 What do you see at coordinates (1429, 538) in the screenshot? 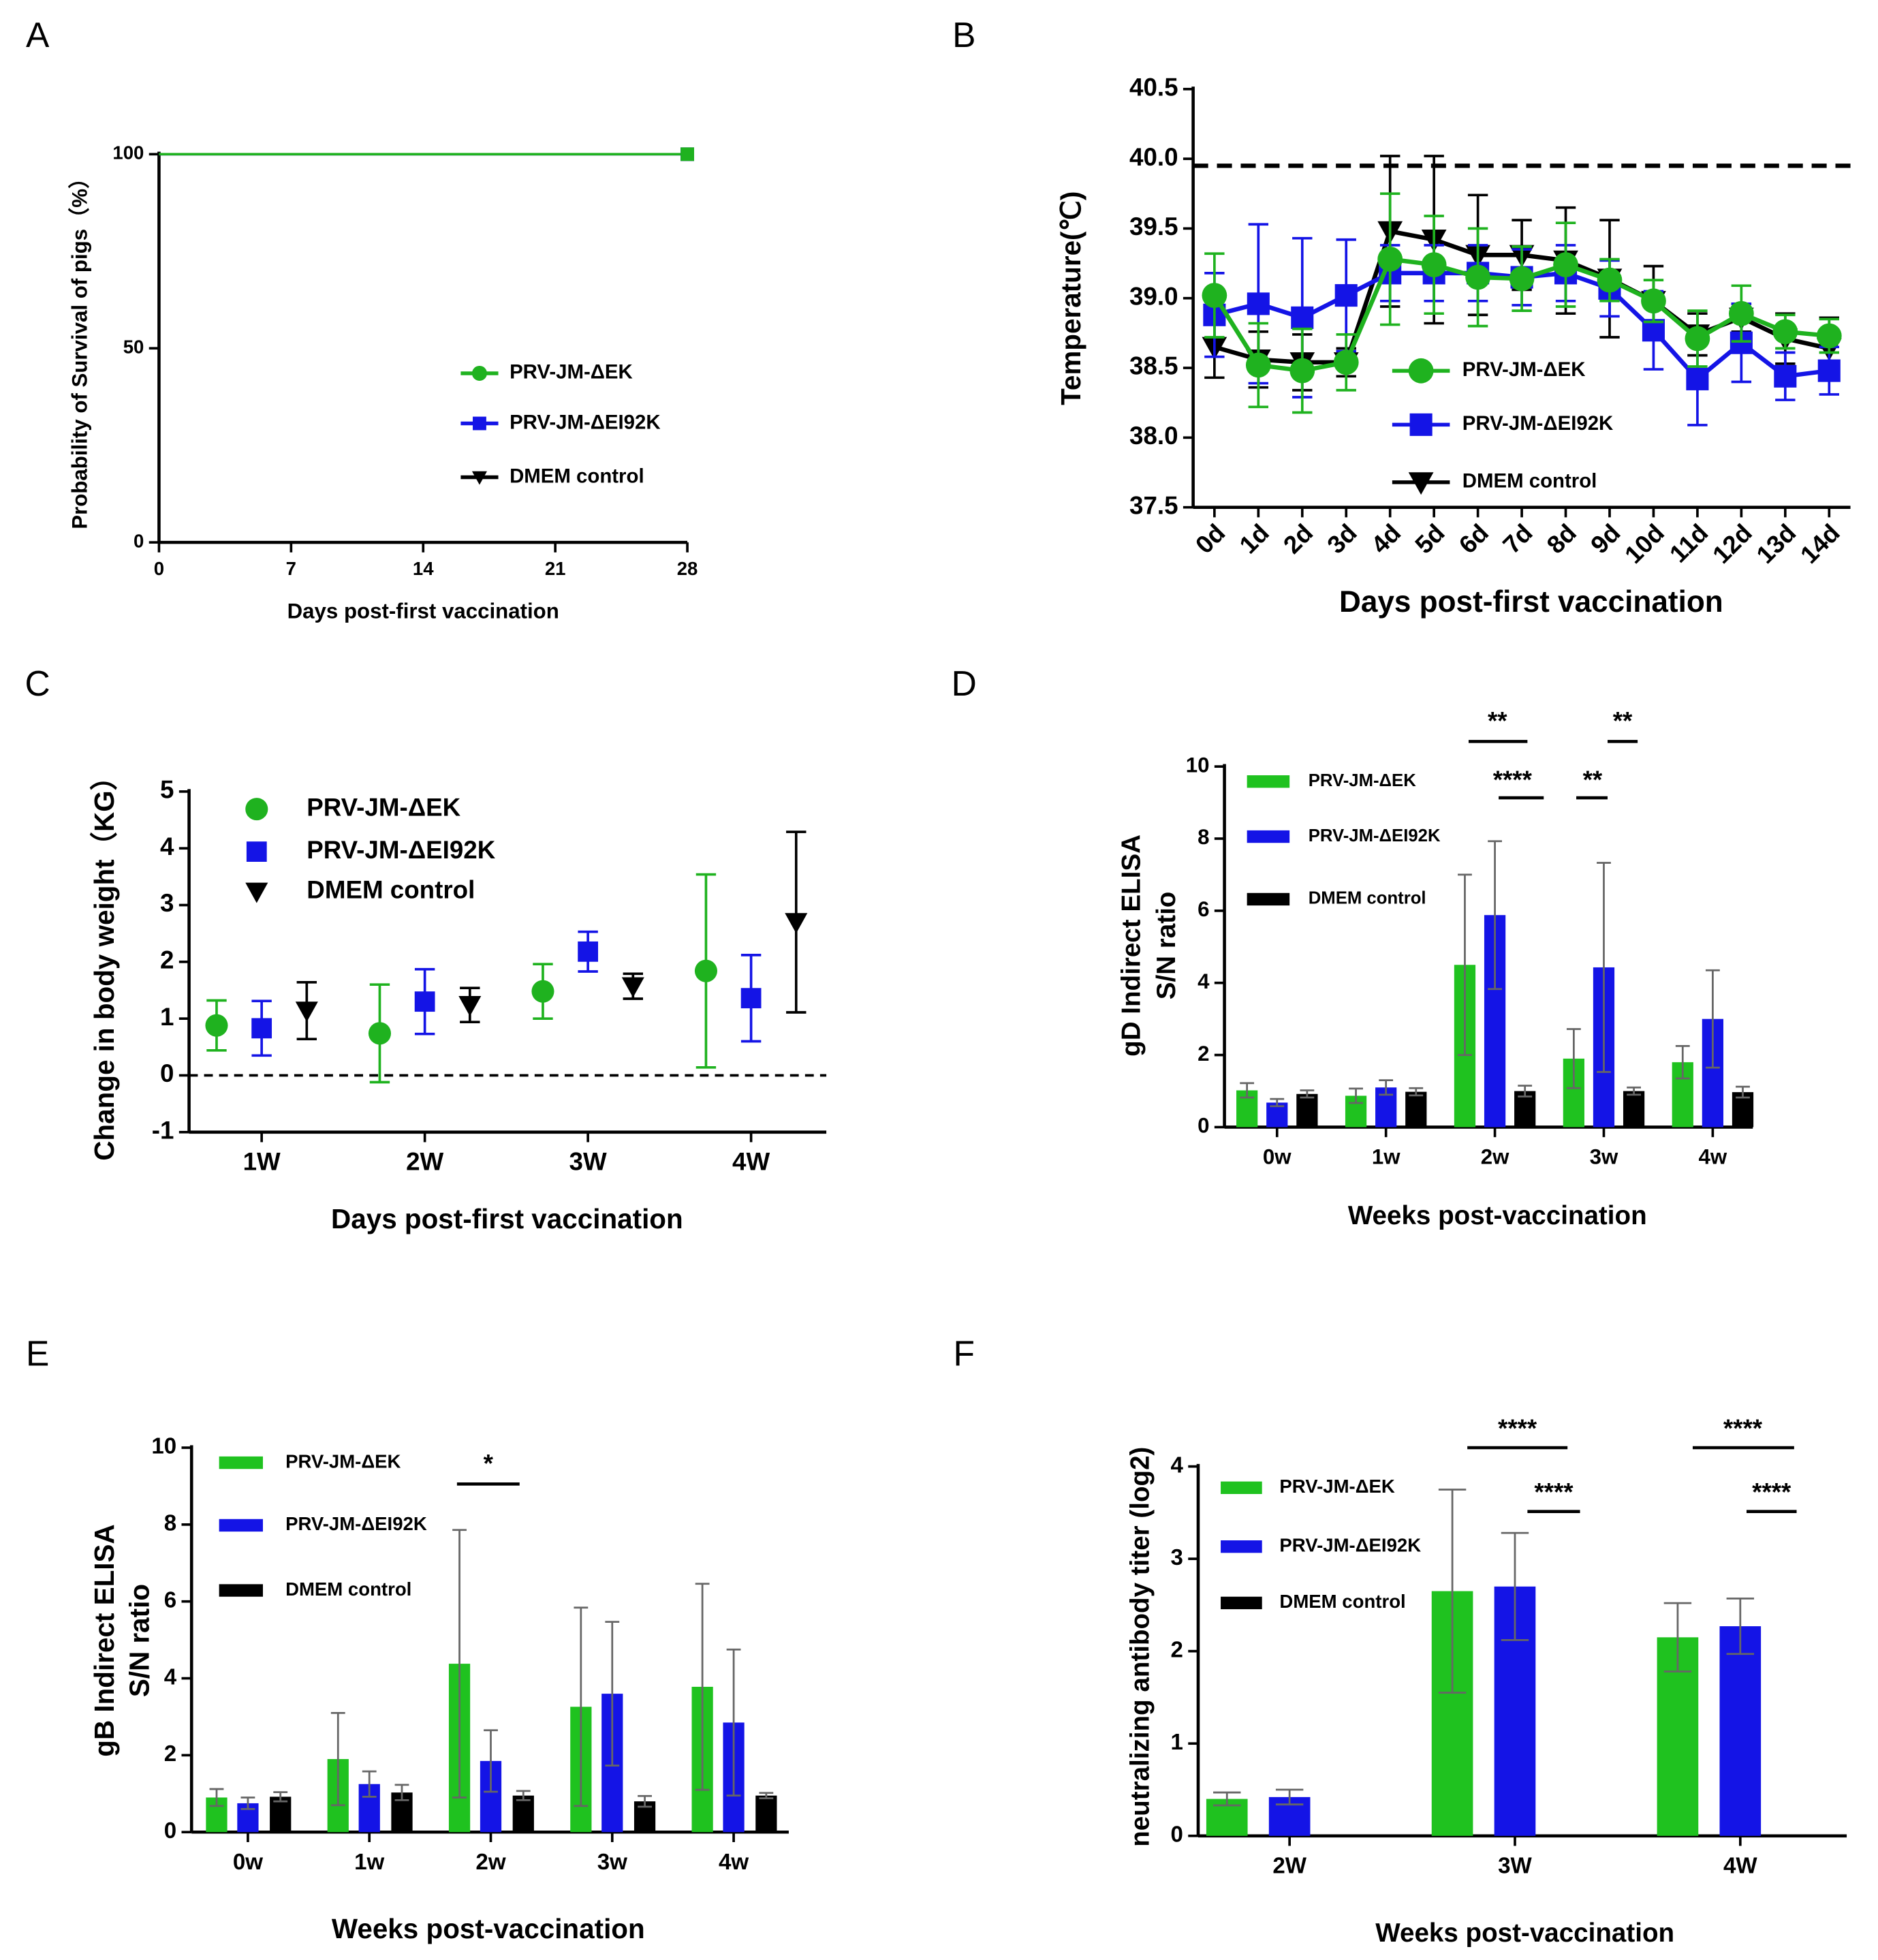
I see `x-tick-label: 5d` at bounding box center [1429, 538].